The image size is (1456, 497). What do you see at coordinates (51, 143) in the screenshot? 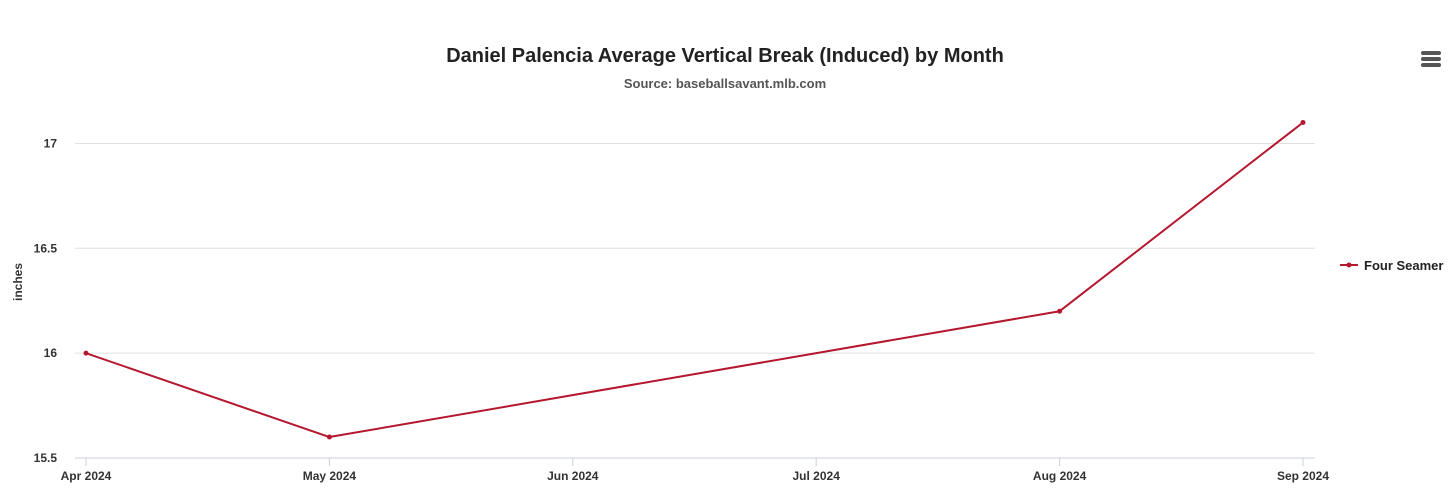
I see `y-tick-label: 17` at bounding box center [51, 143].